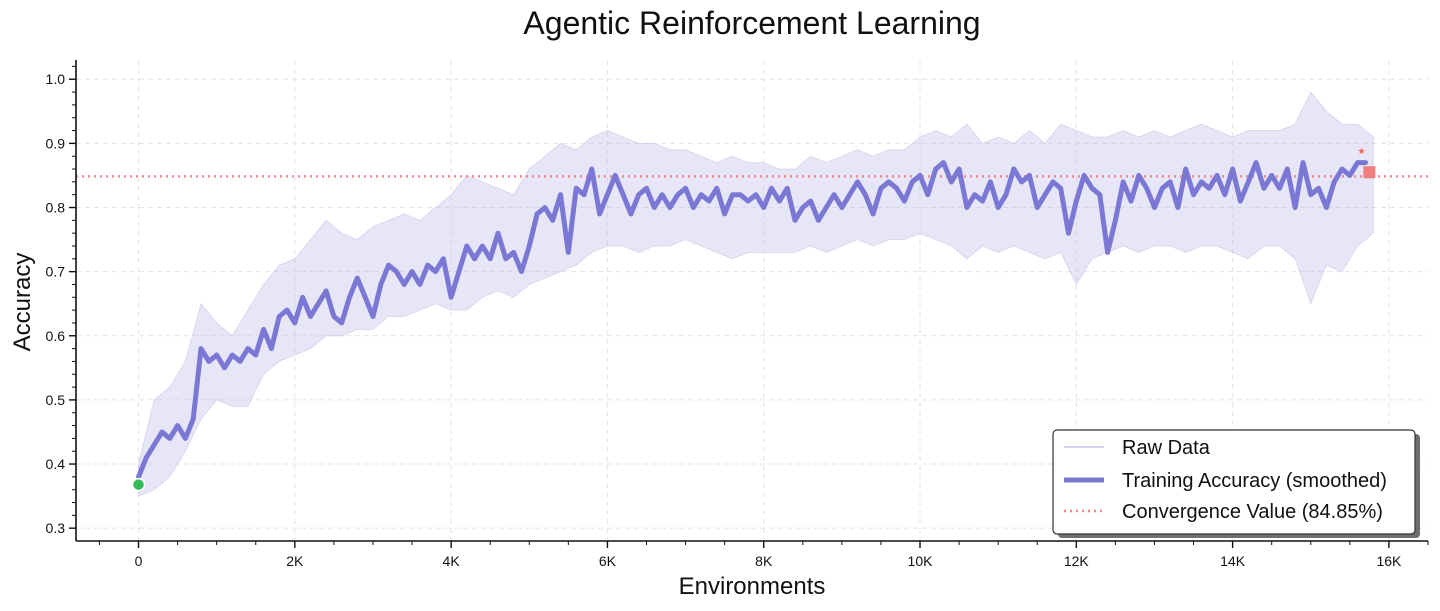 Image resolution: width=1440 pixels, height=611 pixels. Describe the element at coordinates (295, 561) in the screenshot. I see `x-tick-label-1: 2K` at that location.